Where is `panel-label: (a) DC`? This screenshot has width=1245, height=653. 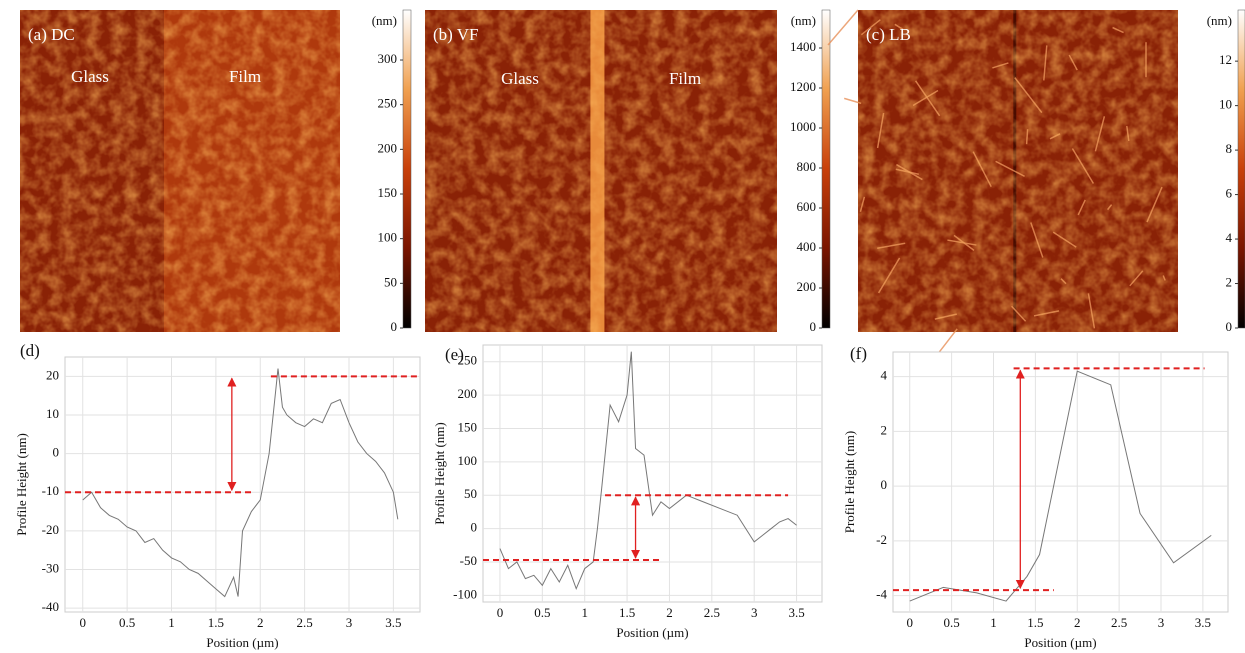 panel-label: (a) DC is located at coordinates (51, 34).